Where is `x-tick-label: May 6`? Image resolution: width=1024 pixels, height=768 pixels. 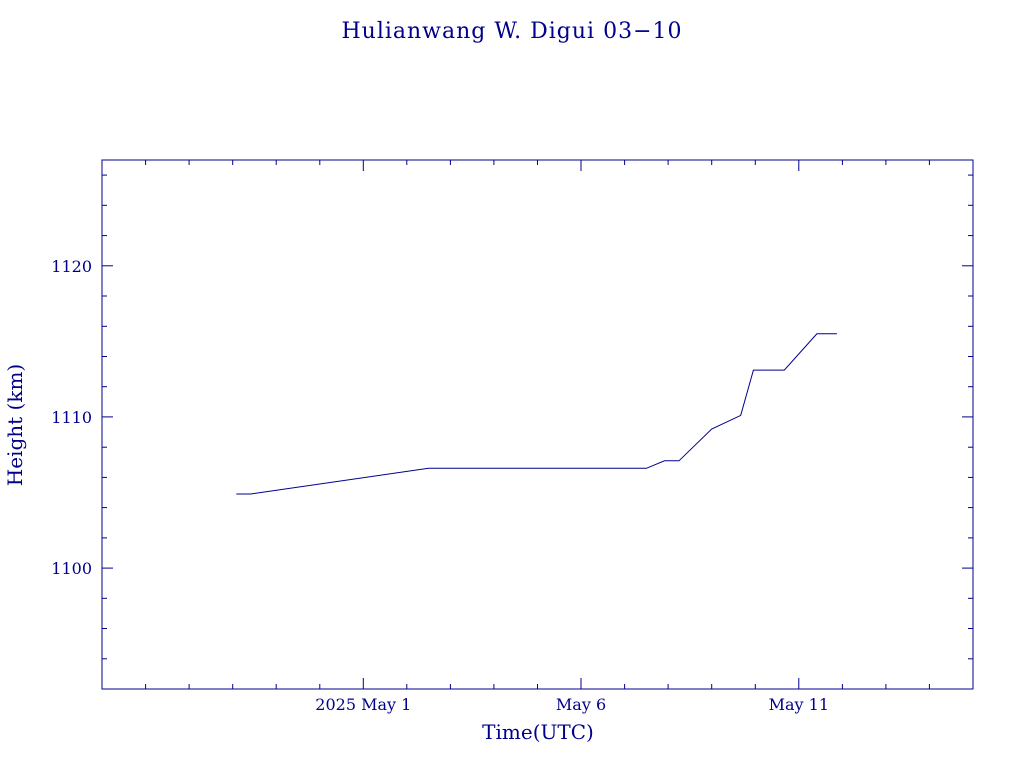 x-tick-label: May 6 is located at coordinates (581, 704).